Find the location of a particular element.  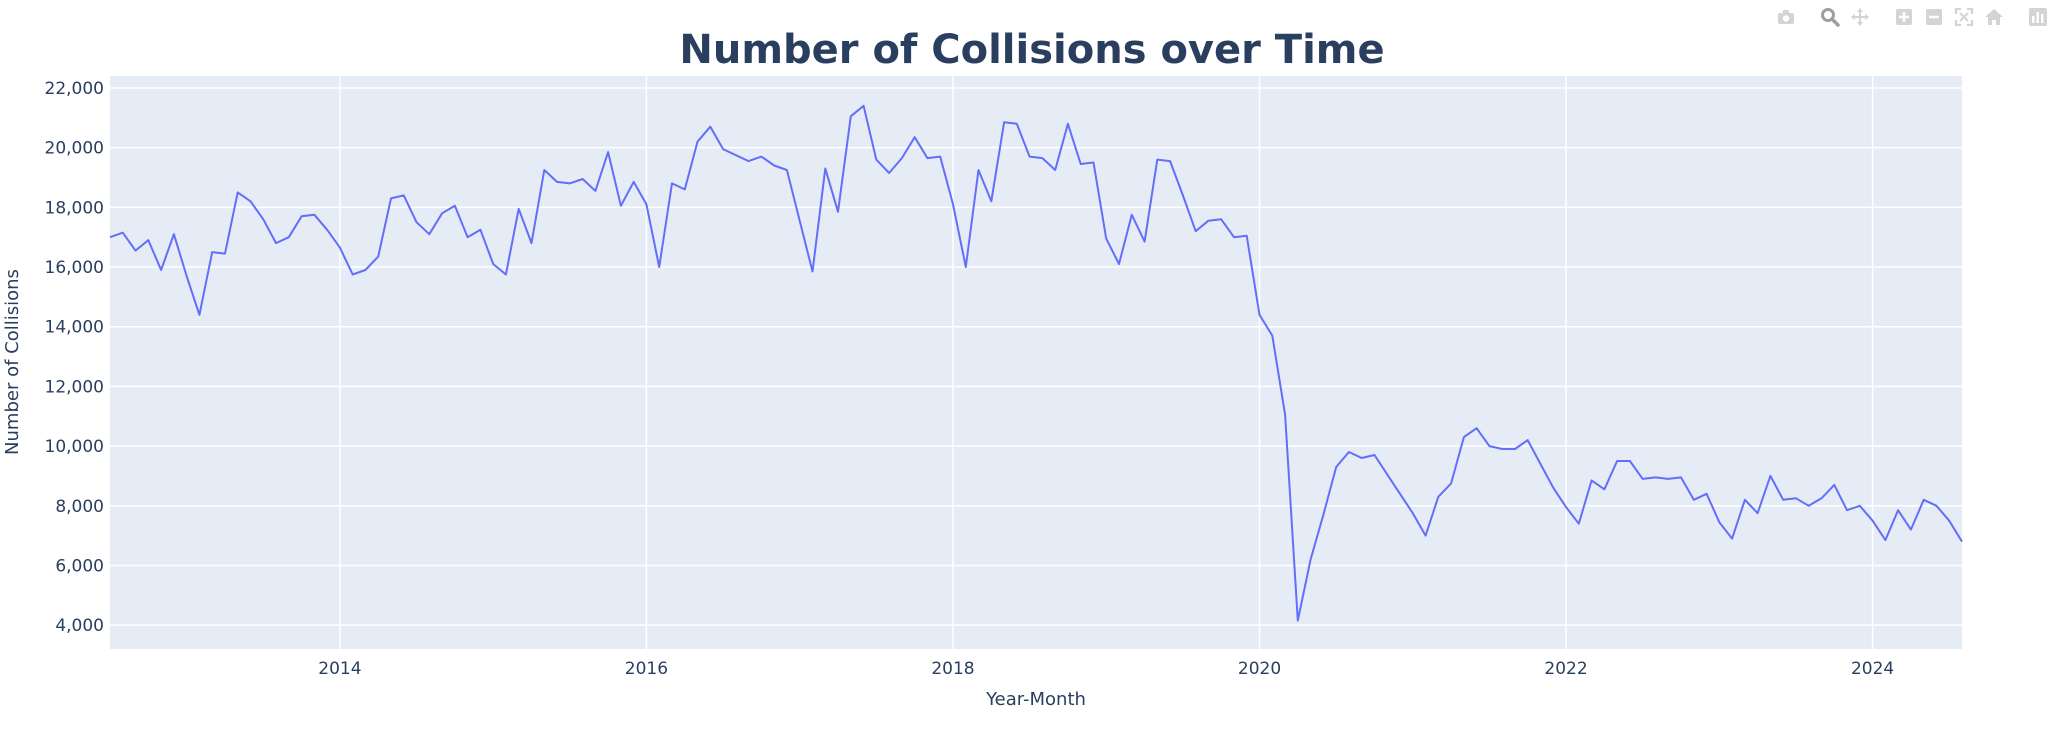

x-axis-label: Year-Month is located at coordinates (1035, 699).